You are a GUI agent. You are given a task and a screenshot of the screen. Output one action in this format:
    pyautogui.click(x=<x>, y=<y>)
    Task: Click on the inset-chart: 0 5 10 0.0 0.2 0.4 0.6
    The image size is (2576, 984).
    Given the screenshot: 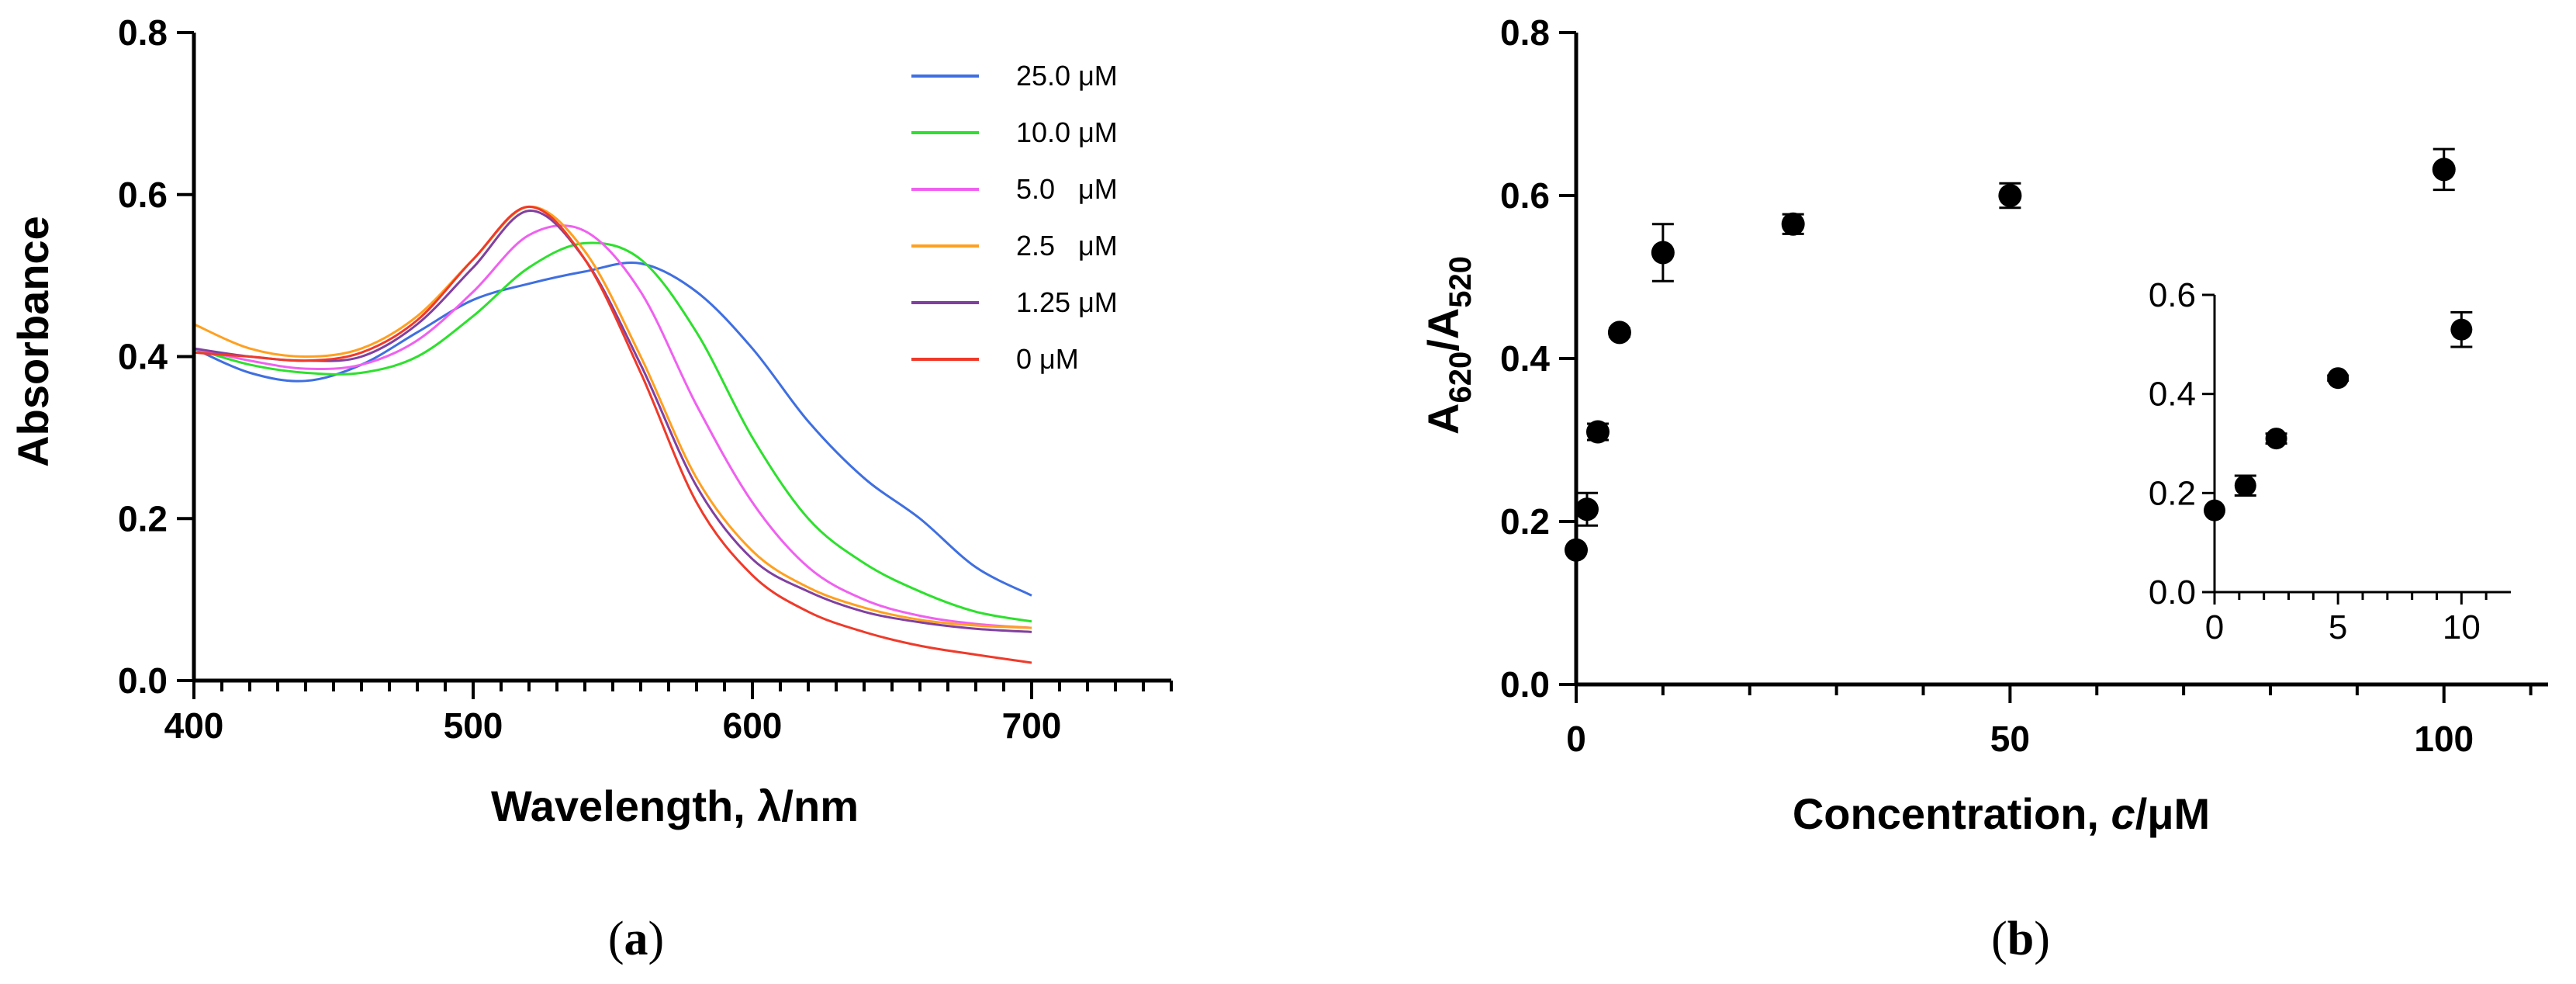 What is the action you would take?
    pyautogui.click(x=2330, y=461)
    